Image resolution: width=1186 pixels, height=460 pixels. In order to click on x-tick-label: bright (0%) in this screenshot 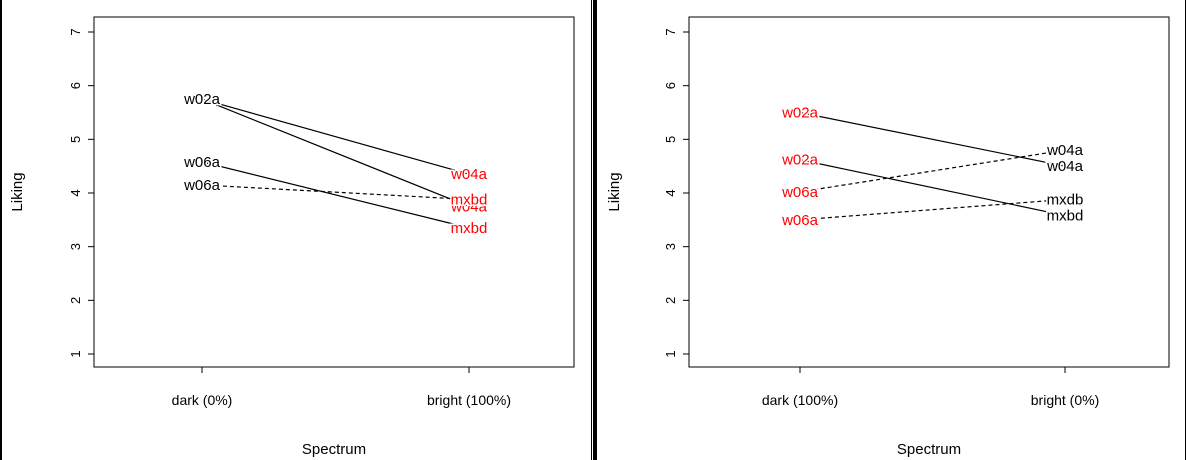, I will do `click(1065, 400)`.